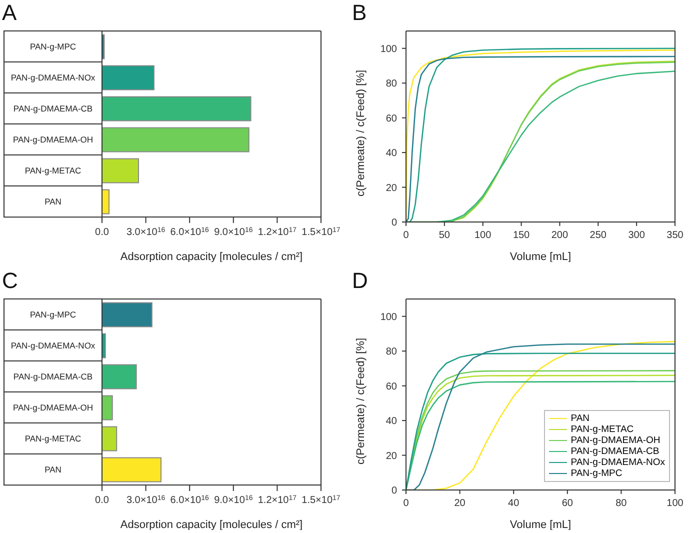  I want to click on x-tick-label: 80, so click(622, 503).